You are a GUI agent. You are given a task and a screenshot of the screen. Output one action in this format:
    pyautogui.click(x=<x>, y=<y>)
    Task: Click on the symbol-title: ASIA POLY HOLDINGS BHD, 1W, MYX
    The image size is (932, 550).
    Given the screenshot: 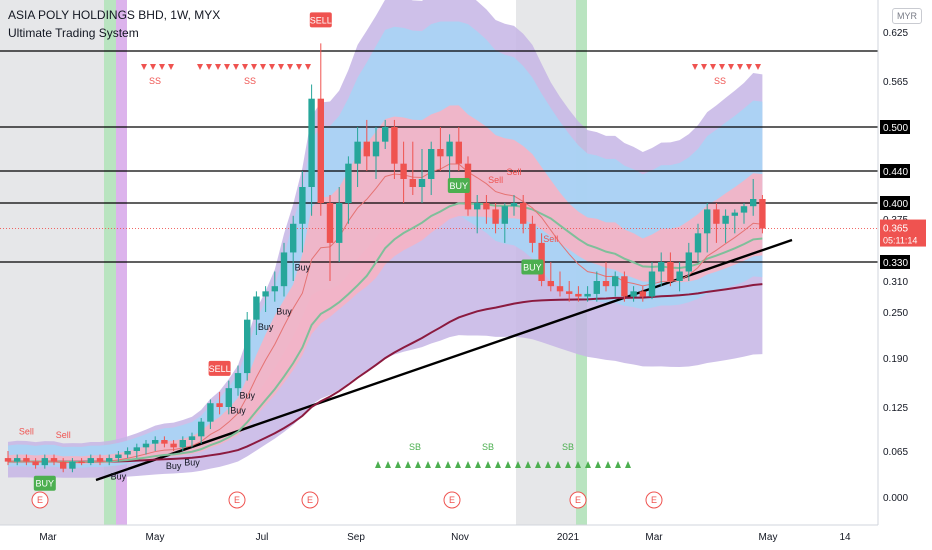 What is the action you would take?
    pyautogui.click(x=114, y=15)
    